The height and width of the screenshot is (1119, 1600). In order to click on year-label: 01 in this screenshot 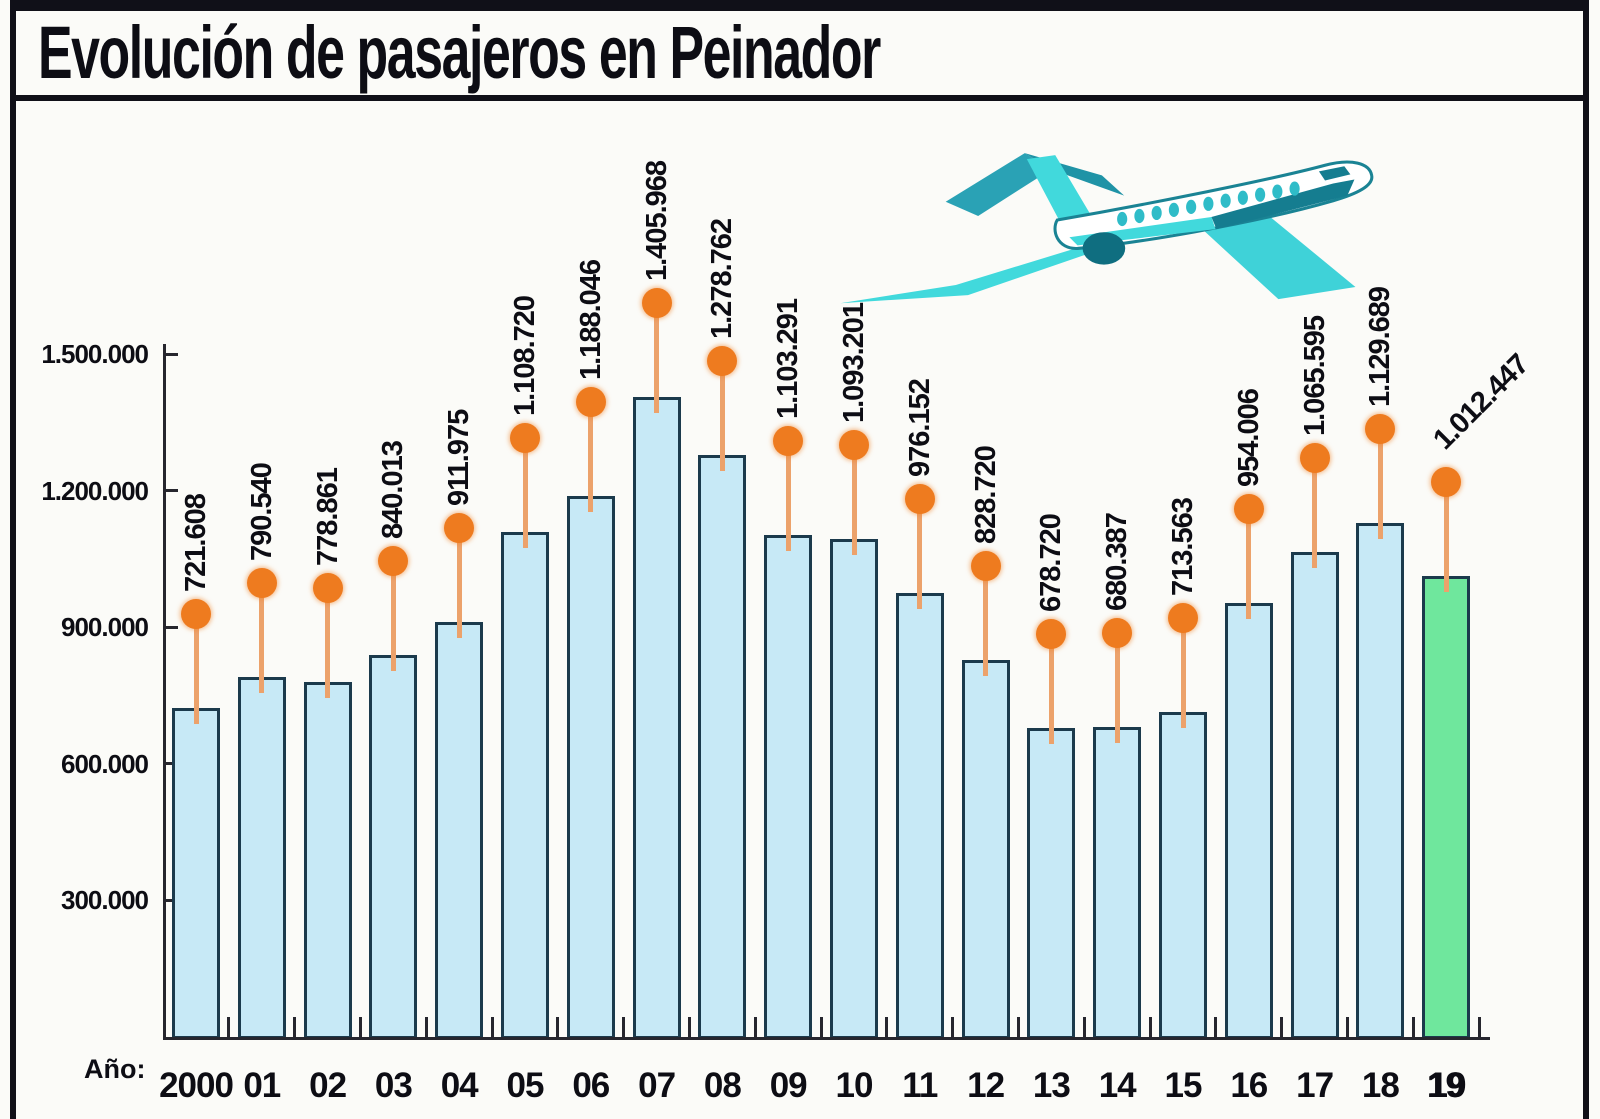, I will do `click(262, 1085)`.